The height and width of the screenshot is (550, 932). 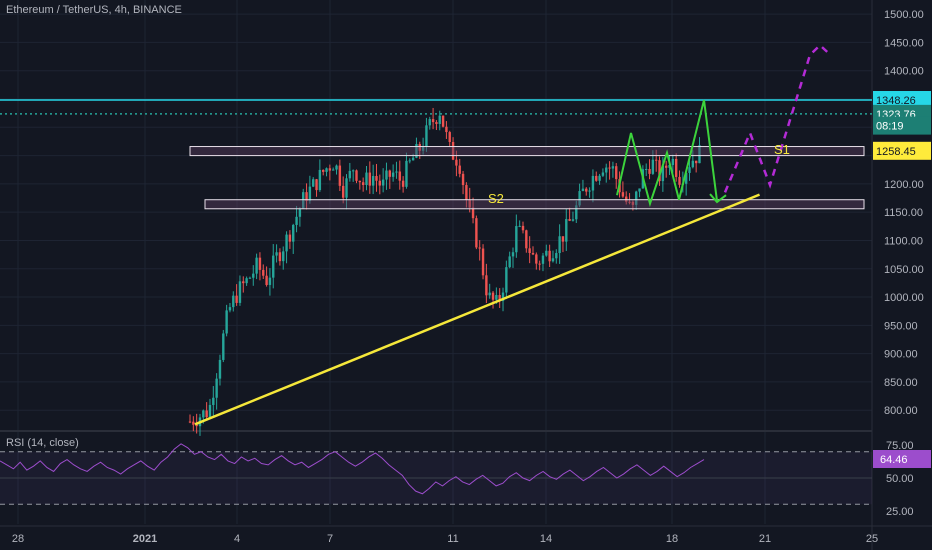 I want to click on price-tick-label: 950.00, so click(x=901, y=326).